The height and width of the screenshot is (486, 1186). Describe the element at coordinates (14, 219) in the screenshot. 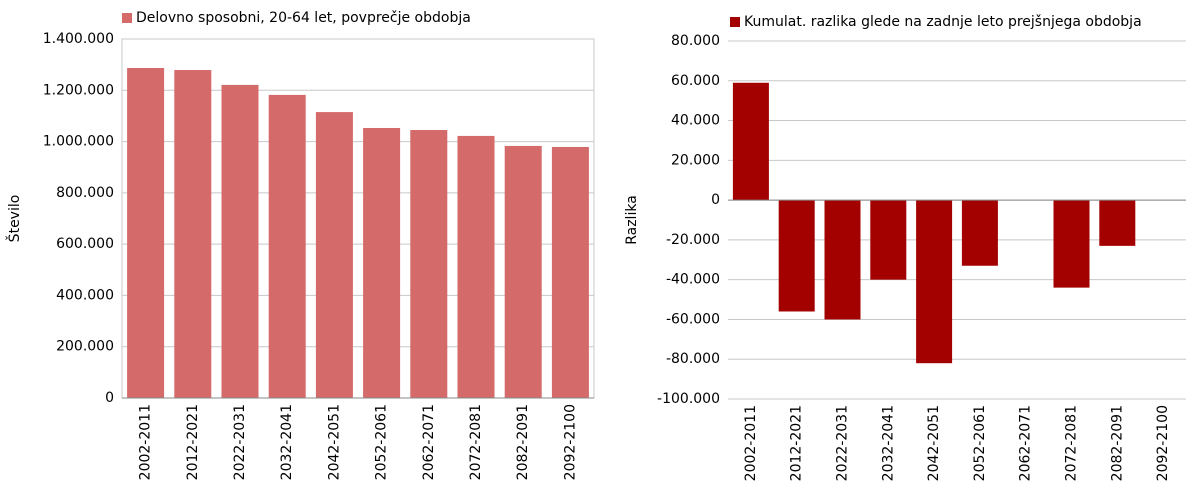

I see `y-axis-label: Število` at that location.